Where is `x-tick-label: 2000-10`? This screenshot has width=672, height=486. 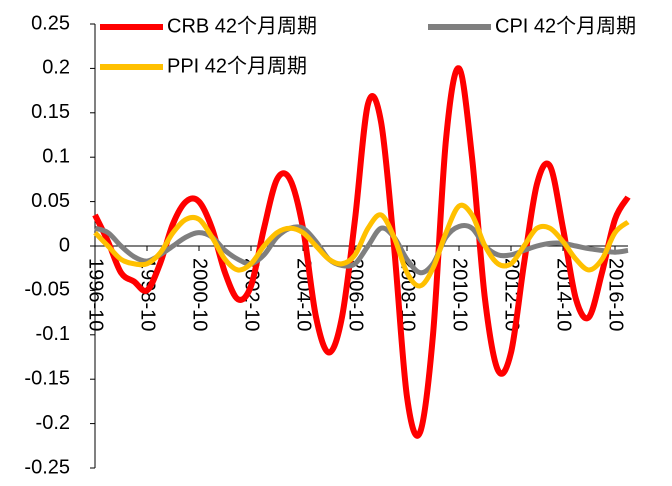
x-tick-label: 2000-10 is located at coordinates (200, 294).